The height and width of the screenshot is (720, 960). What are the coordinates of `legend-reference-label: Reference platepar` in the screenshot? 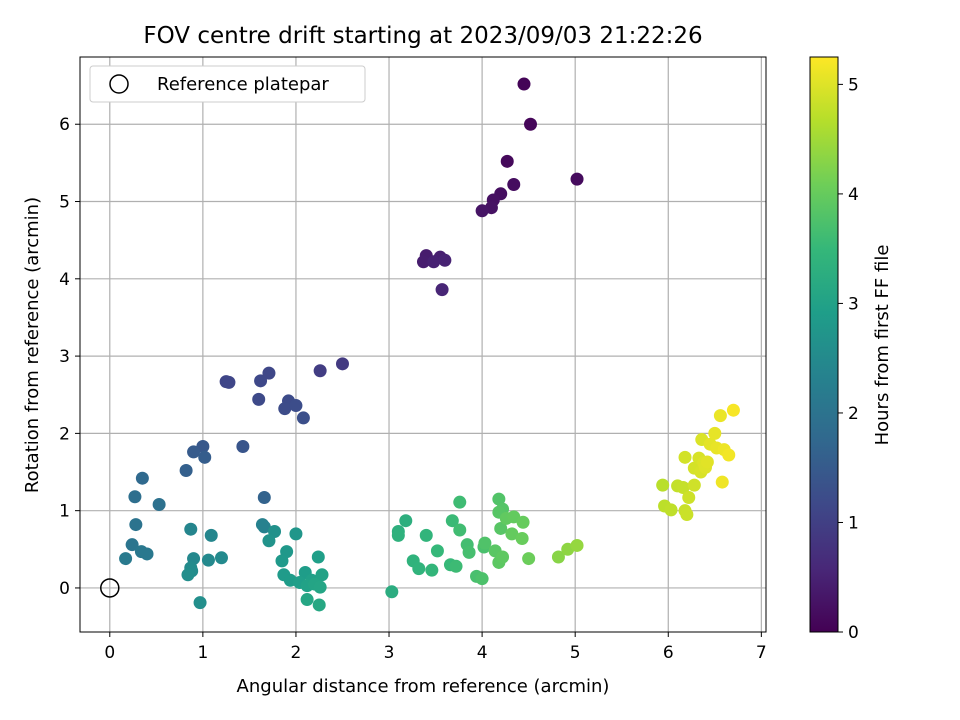 It's located at (243, 84).